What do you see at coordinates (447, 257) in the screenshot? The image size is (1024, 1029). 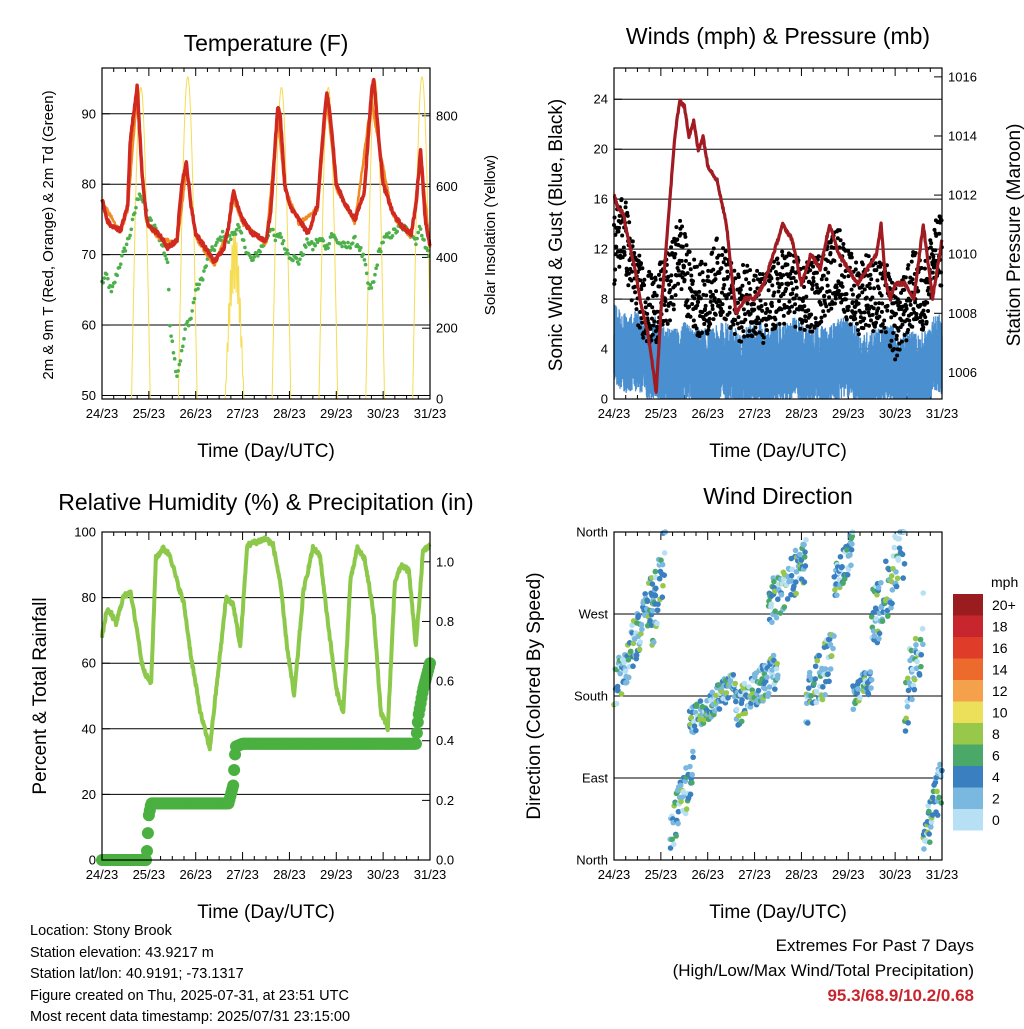 I see `temp-y2tick-label: 400` at bounding box center [447, 257].